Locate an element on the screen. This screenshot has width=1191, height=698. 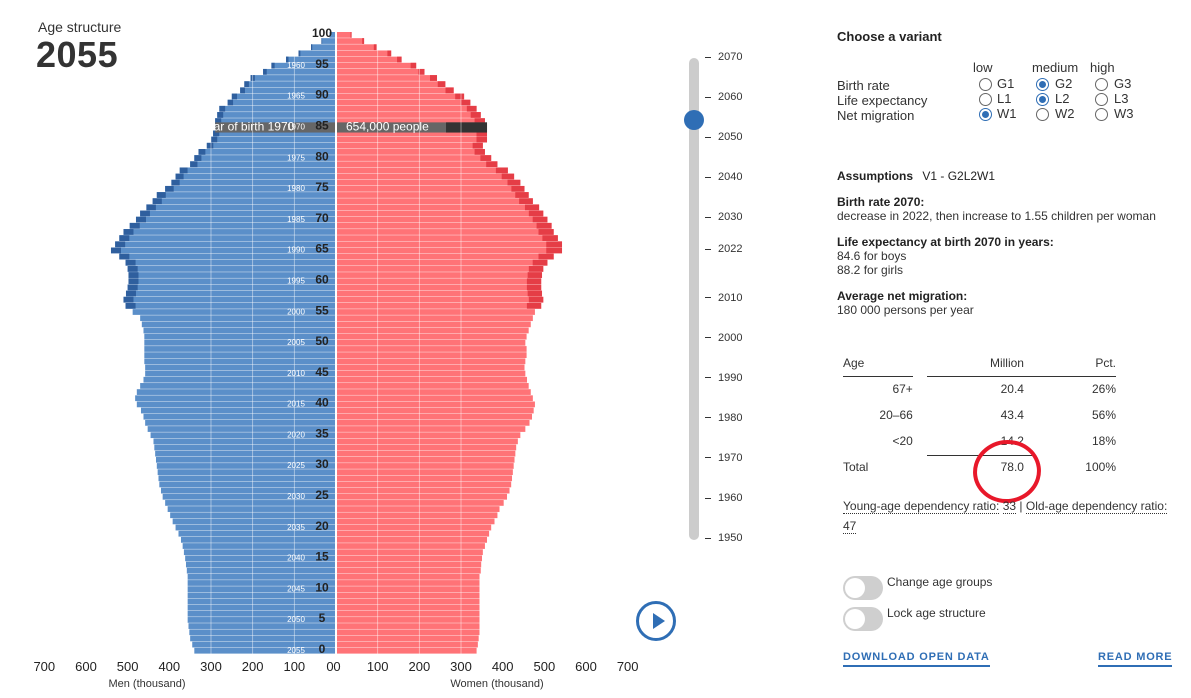
download-open-data-link: DOWNLOAD OPEN DATA is located at coordinates (916, 659).